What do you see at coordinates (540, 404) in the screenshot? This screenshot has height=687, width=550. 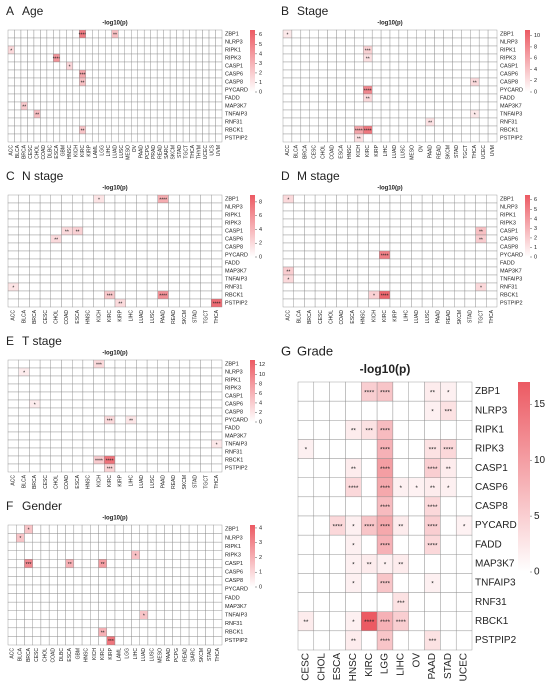 I see `color-bar-tick-label: 15` at bounding box center [540, 404].